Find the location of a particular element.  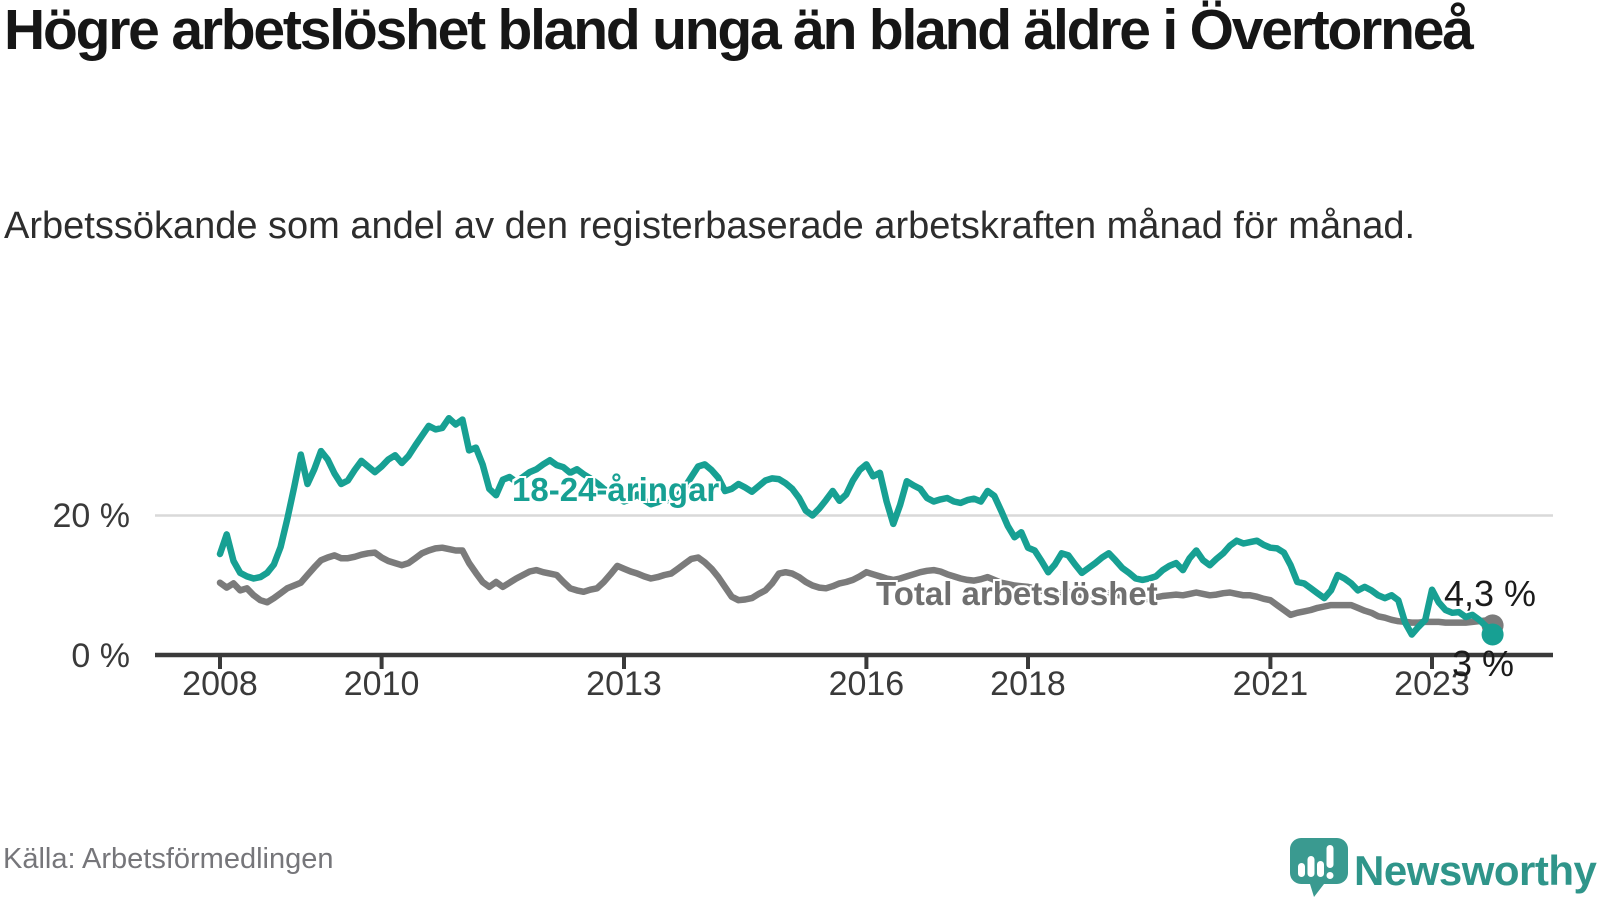

newsworthy-logo-text: Newsworthy is located at coordinates (1476, 870).